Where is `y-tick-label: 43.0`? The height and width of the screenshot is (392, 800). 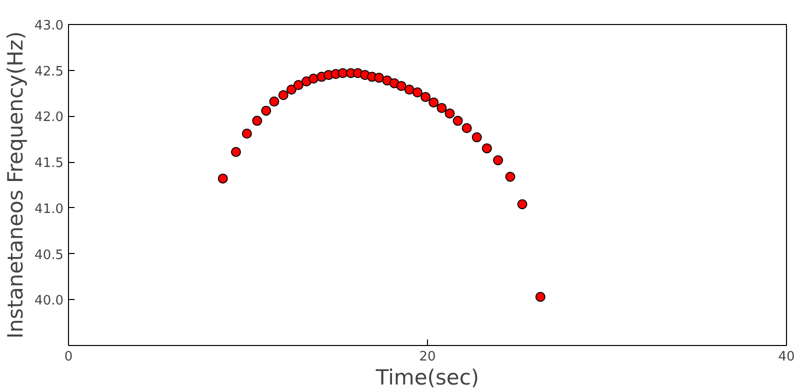 y-tick-label: 43.0 is located at coordinates (49, 26).